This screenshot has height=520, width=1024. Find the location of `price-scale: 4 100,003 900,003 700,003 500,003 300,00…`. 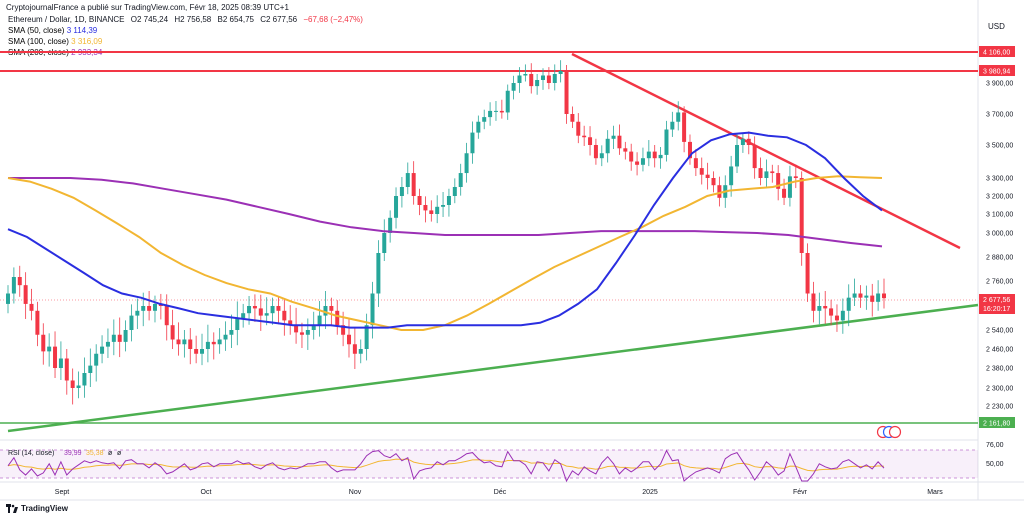

price-scale: 4 100,003 900,003 700,003 500,003 300,00… is located at coordinates (999, 231).